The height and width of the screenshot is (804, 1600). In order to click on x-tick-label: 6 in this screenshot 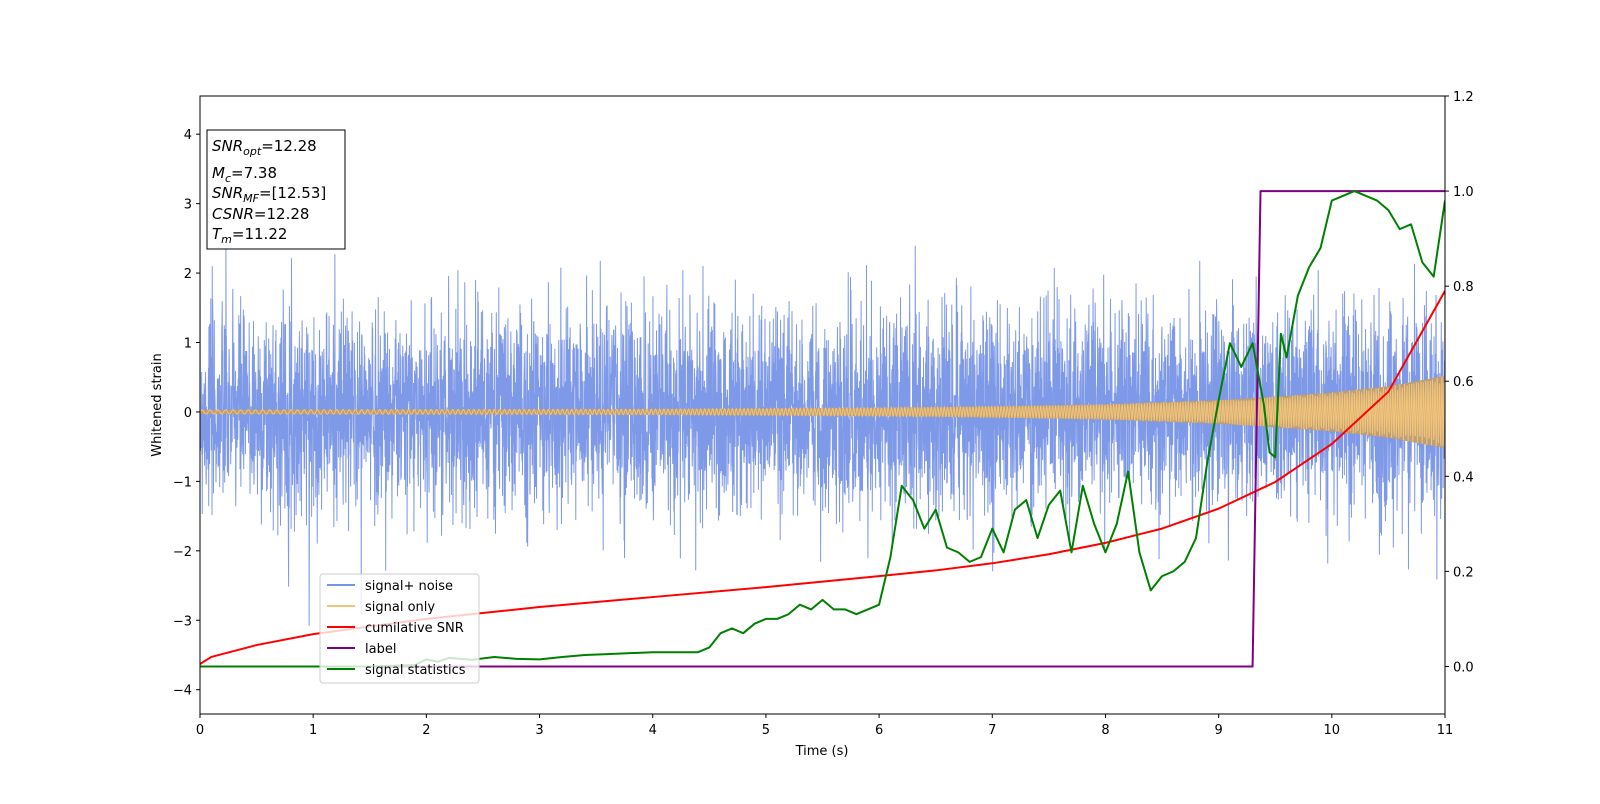, I will do `click(879, 730)`.